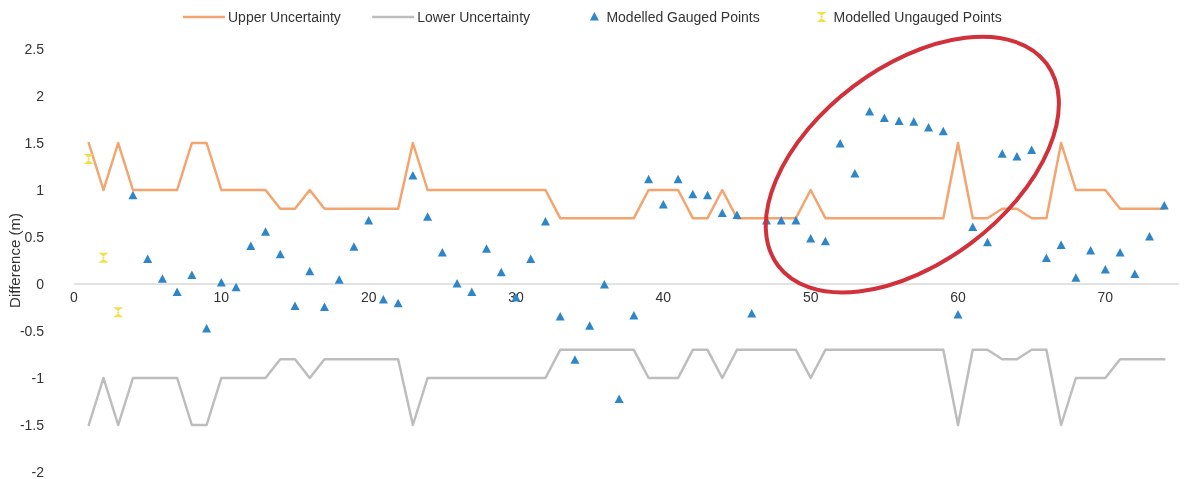 This screenshot has width=1184, height=479. What do you see at coordinates (284, 16) in the screenshot?
I see `legend-label: Upper Uncertainty` at bounding box center [284, 16].